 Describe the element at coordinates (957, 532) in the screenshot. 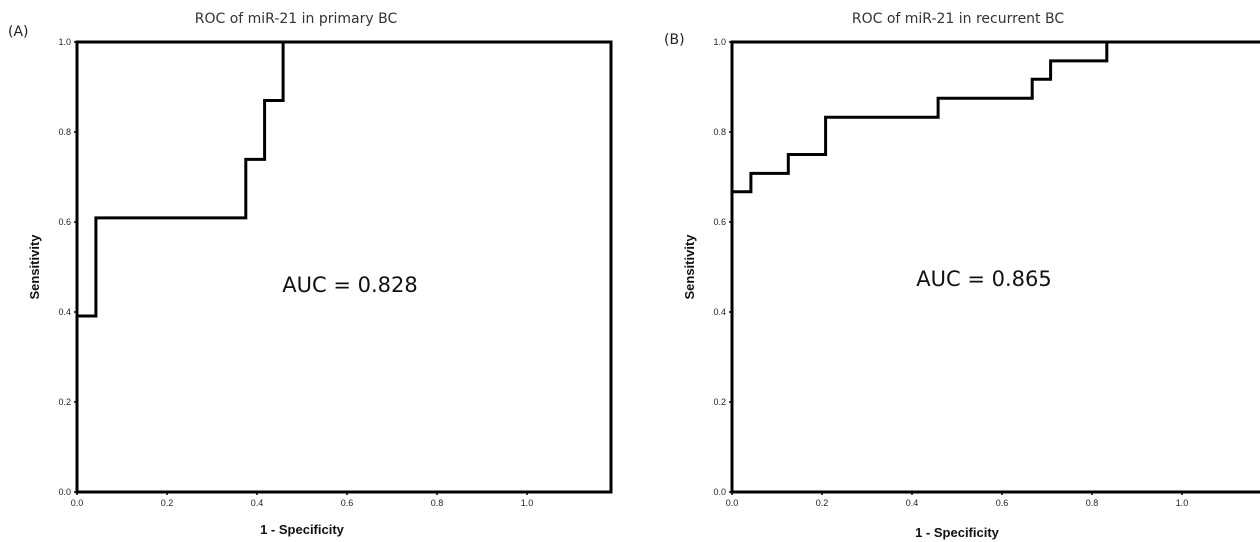

I see `x-axis-label-b: 1 - Specificity` at that location.